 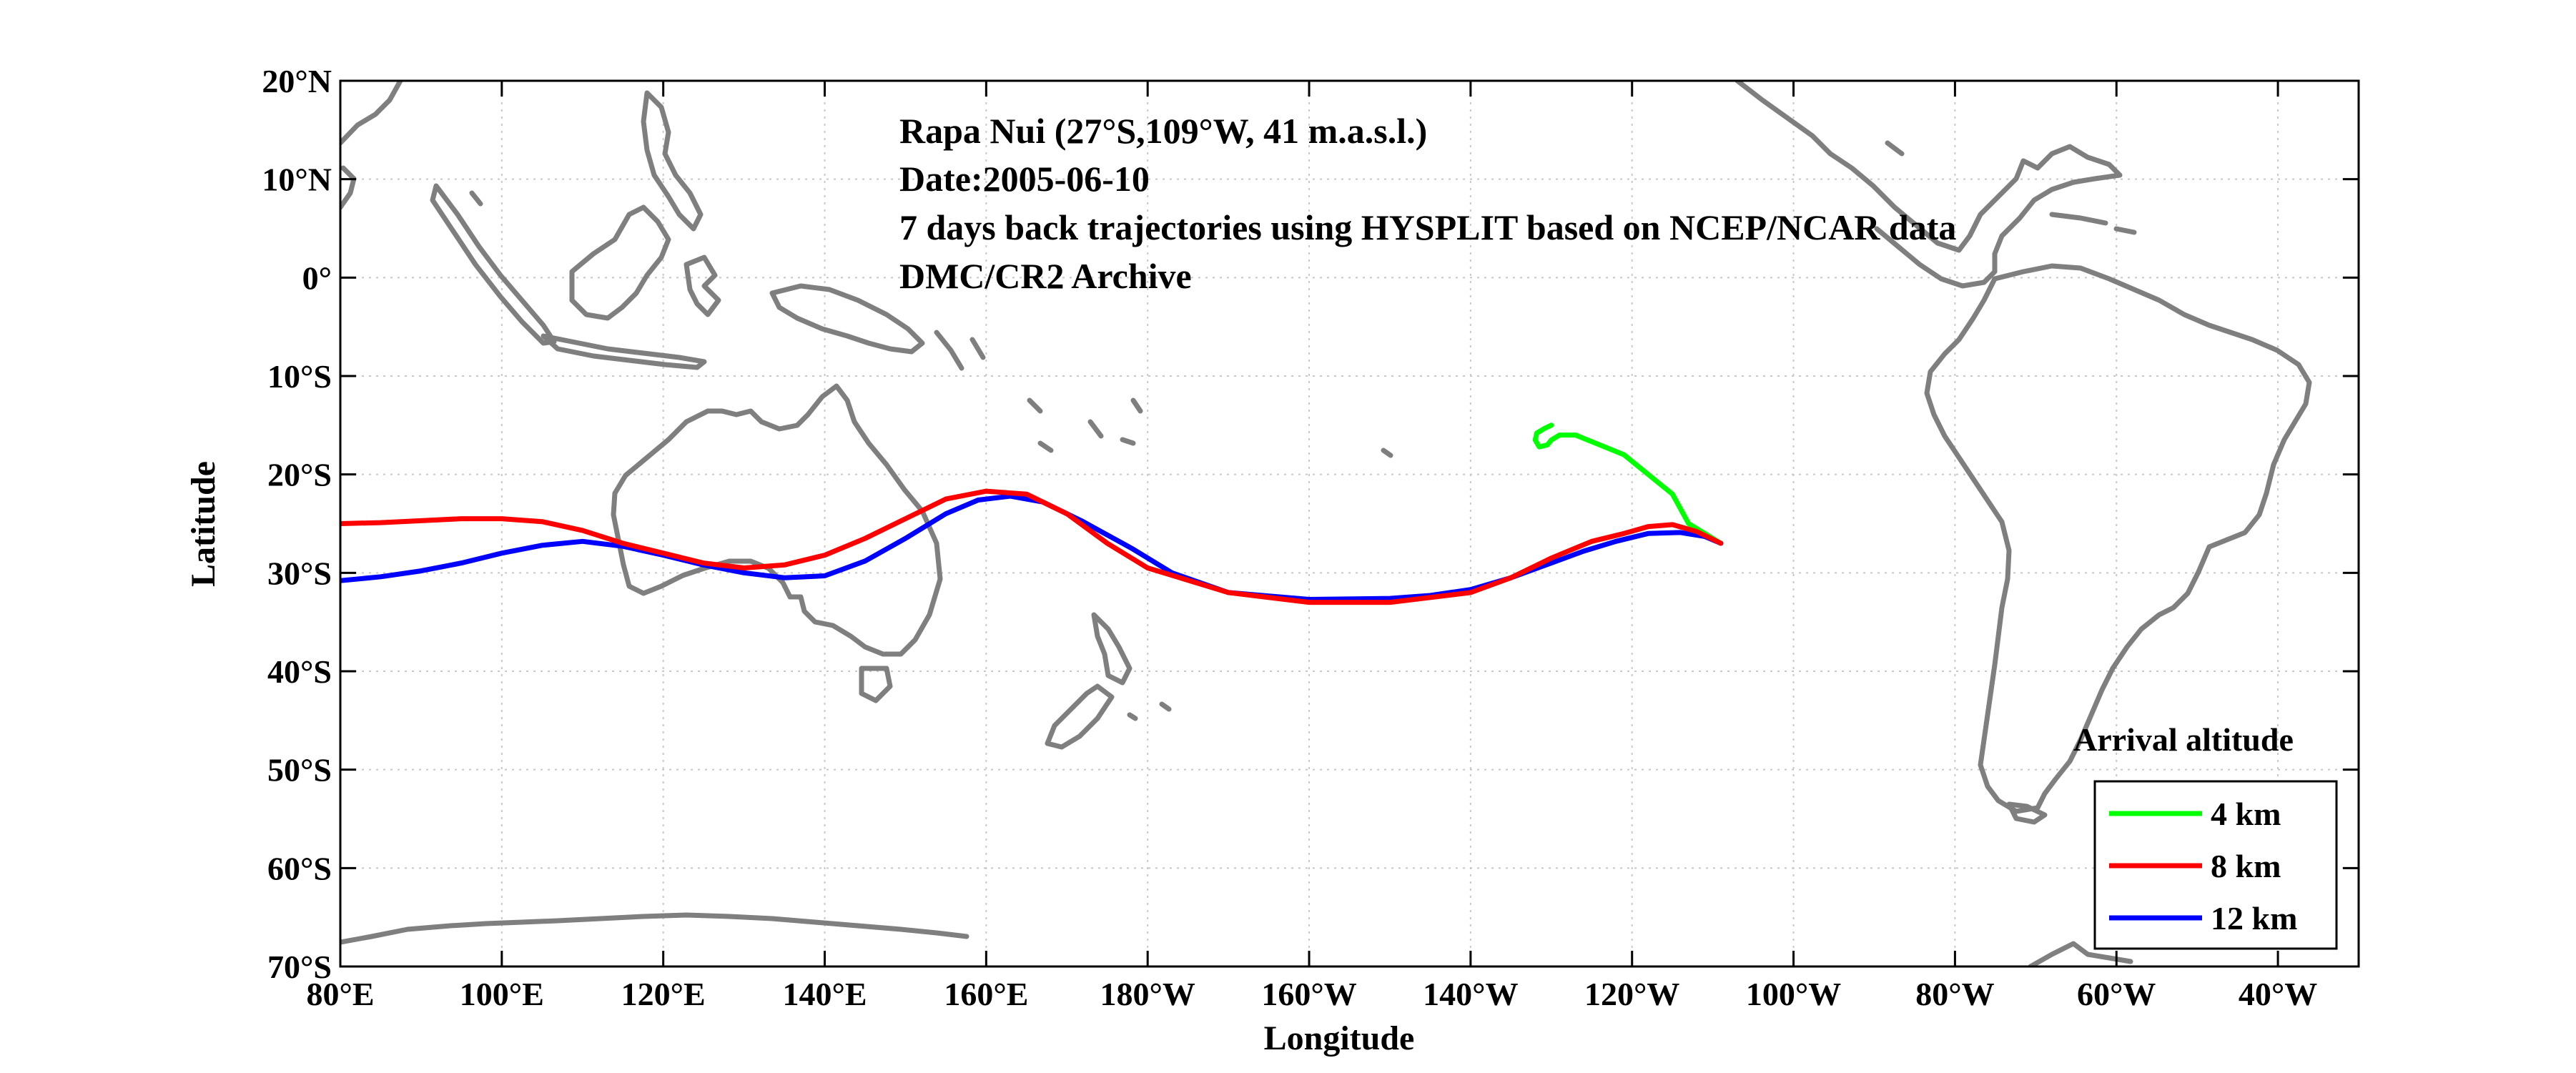 What do you see at coordinates (203, 524) in the screenshot?
I see `y-axis-title: Latitude` at bounding box center [203, 524].